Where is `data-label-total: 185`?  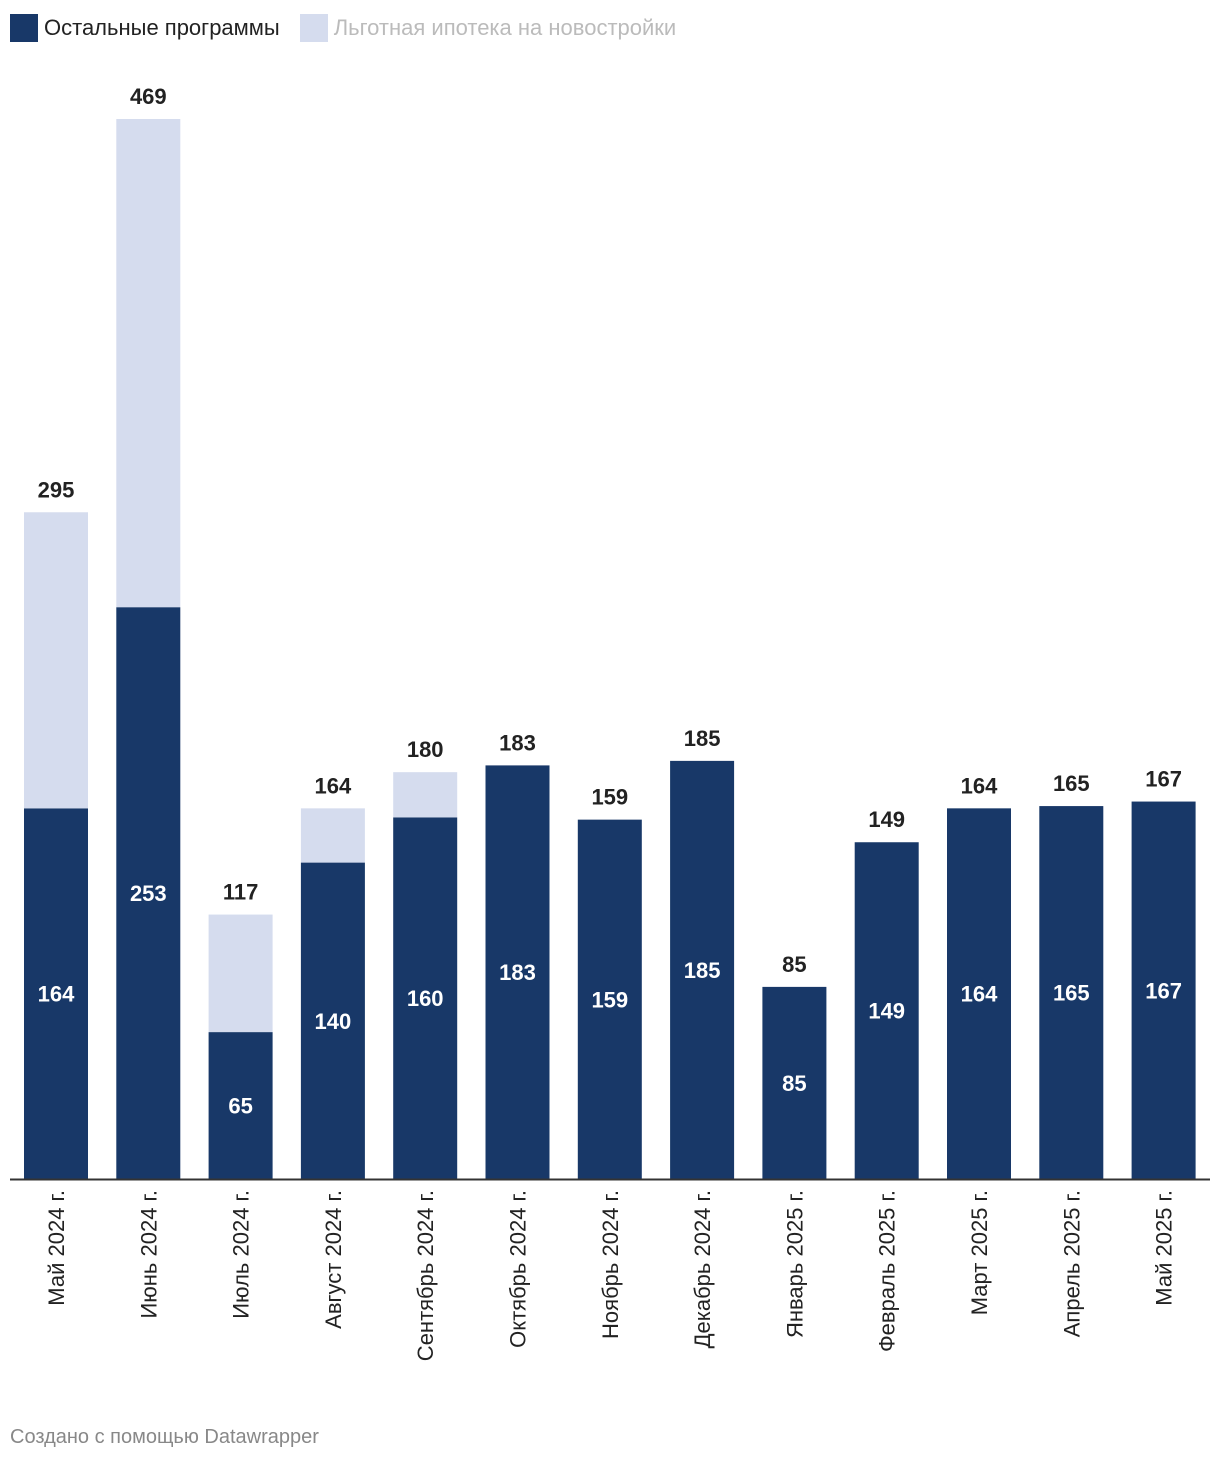 data-label-total: 185 is located at coordinates (702, 738).